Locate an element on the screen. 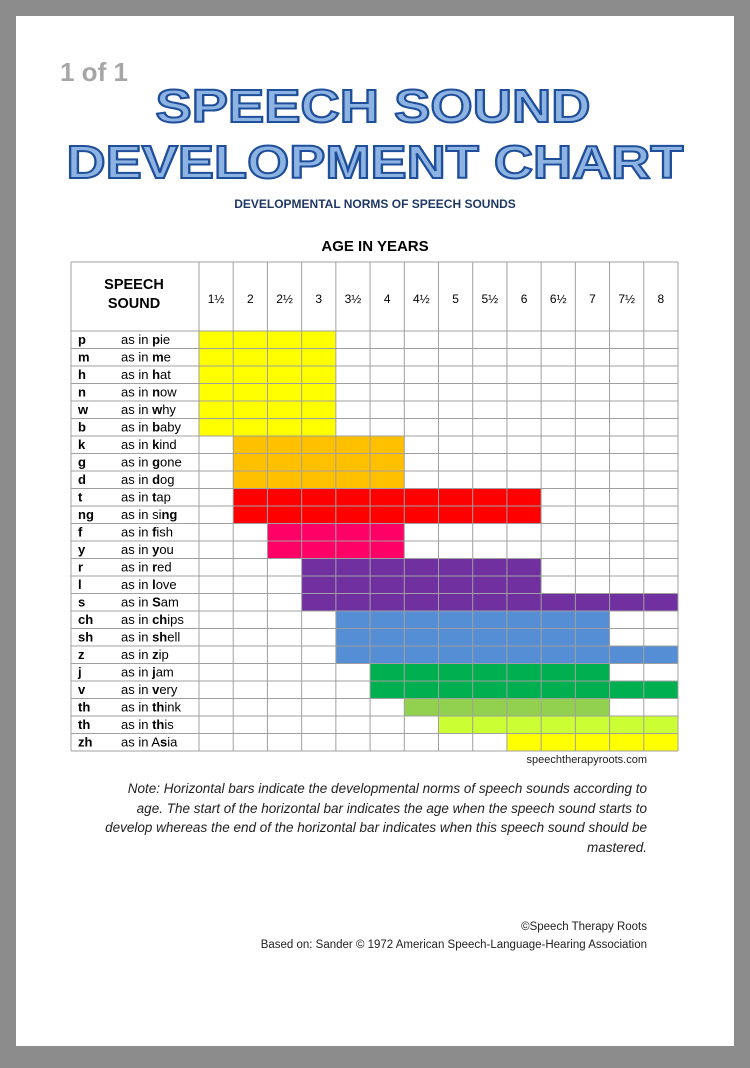  age-label: 6 is located at coordinates (524, 299).